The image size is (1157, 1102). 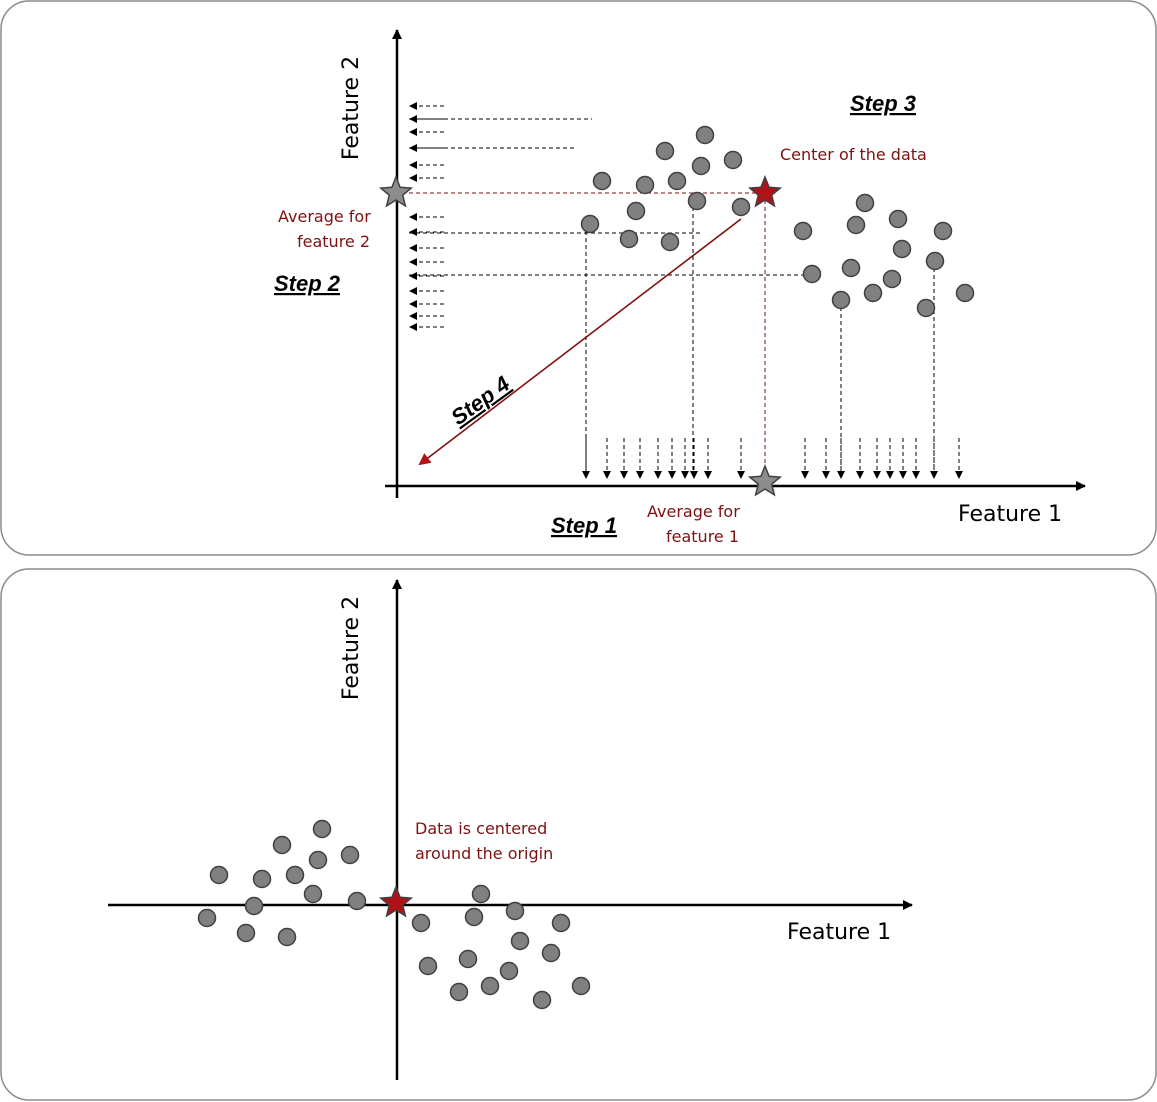 What do you see at coordinates (584, 525) in the screenshot?
I see `step1-label: Step 1` at bounding box center [584, 525].